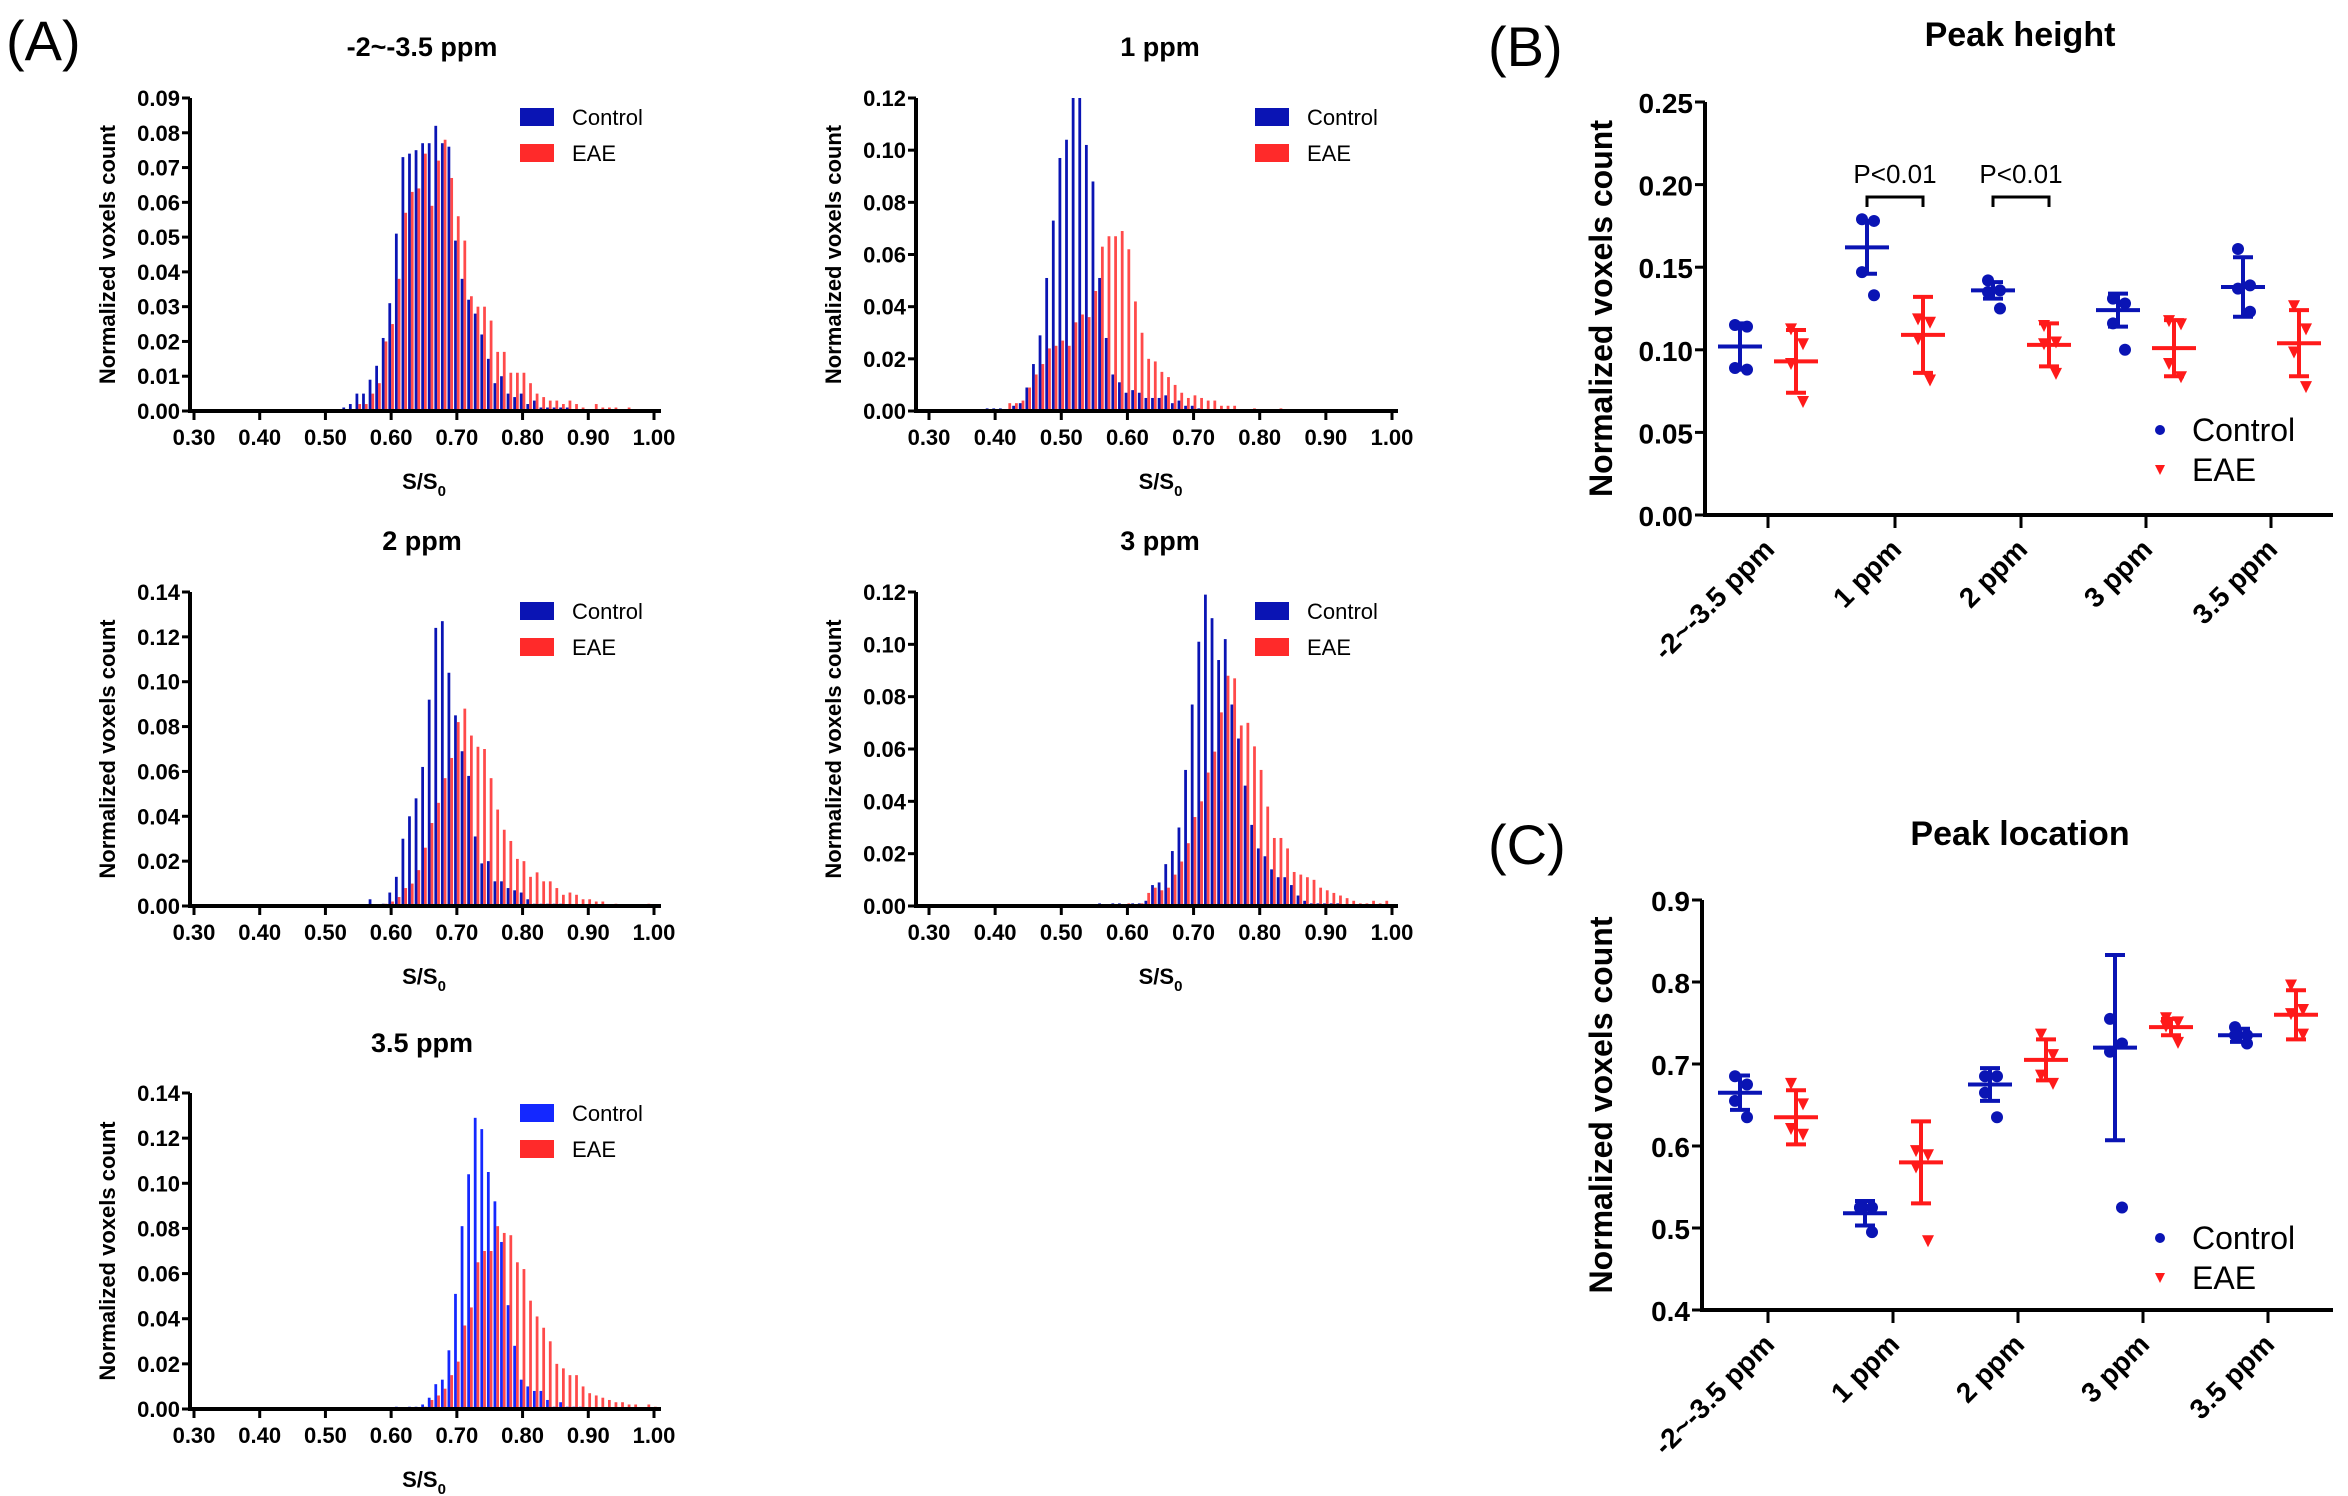  Describe the element at coordinates (159, 272) in the screenshot. I see `y-tick-label: 0.04` at that location.